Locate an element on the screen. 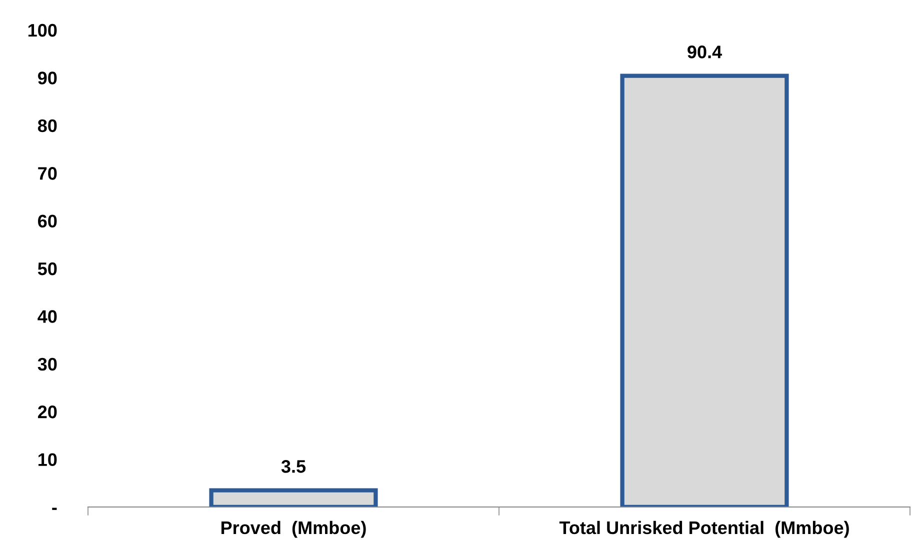 The height and width of the screenshot is (553, 912). y-tick-label: - is located at coordinates (54, 509).